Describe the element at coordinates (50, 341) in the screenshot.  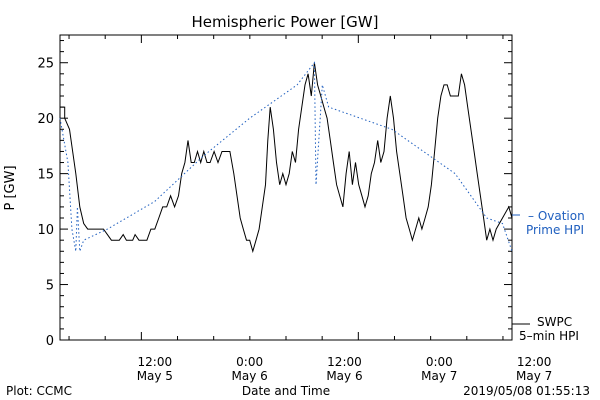
I see `y-tick-label: 0` at that location.